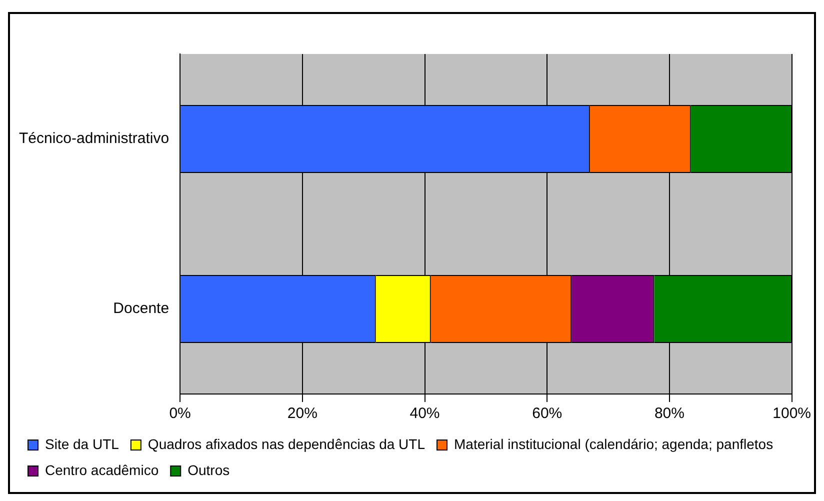  Describe the element at coordinates (547, 413) in the screenshot. I see `x-tick-label: 60%` at that location.